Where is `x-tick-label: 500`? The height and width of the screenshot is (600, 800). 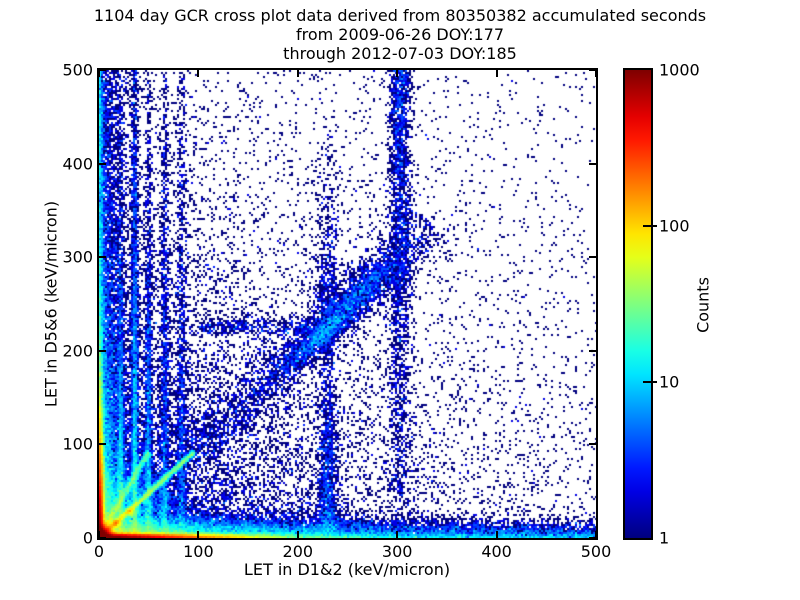
x-tick-label: 500 is located at coordinates (596, 551).